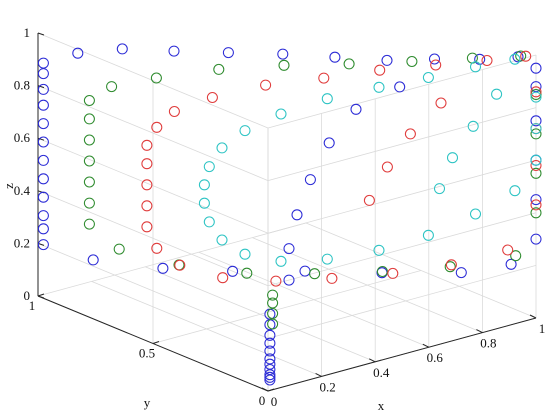  What do you see at coordinates (327, 386) in the screenshot?
I see `x-tick-label: 0.2` at bounding box center [327, 386].